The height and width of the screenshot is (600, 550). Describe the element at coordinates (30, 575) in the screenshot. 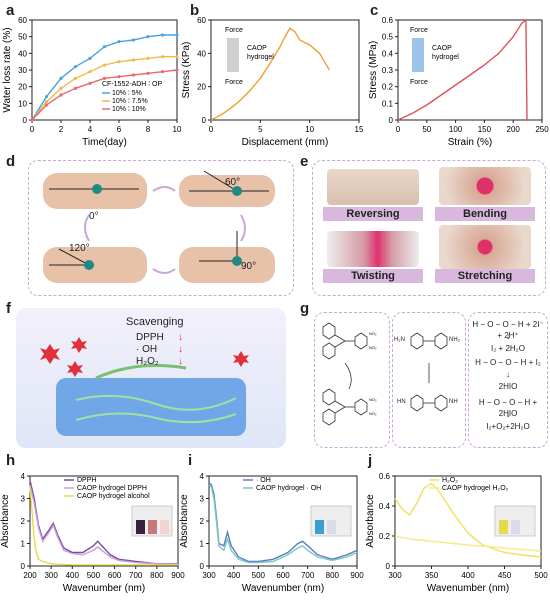

I see `x-tick-label: 200` at that location.